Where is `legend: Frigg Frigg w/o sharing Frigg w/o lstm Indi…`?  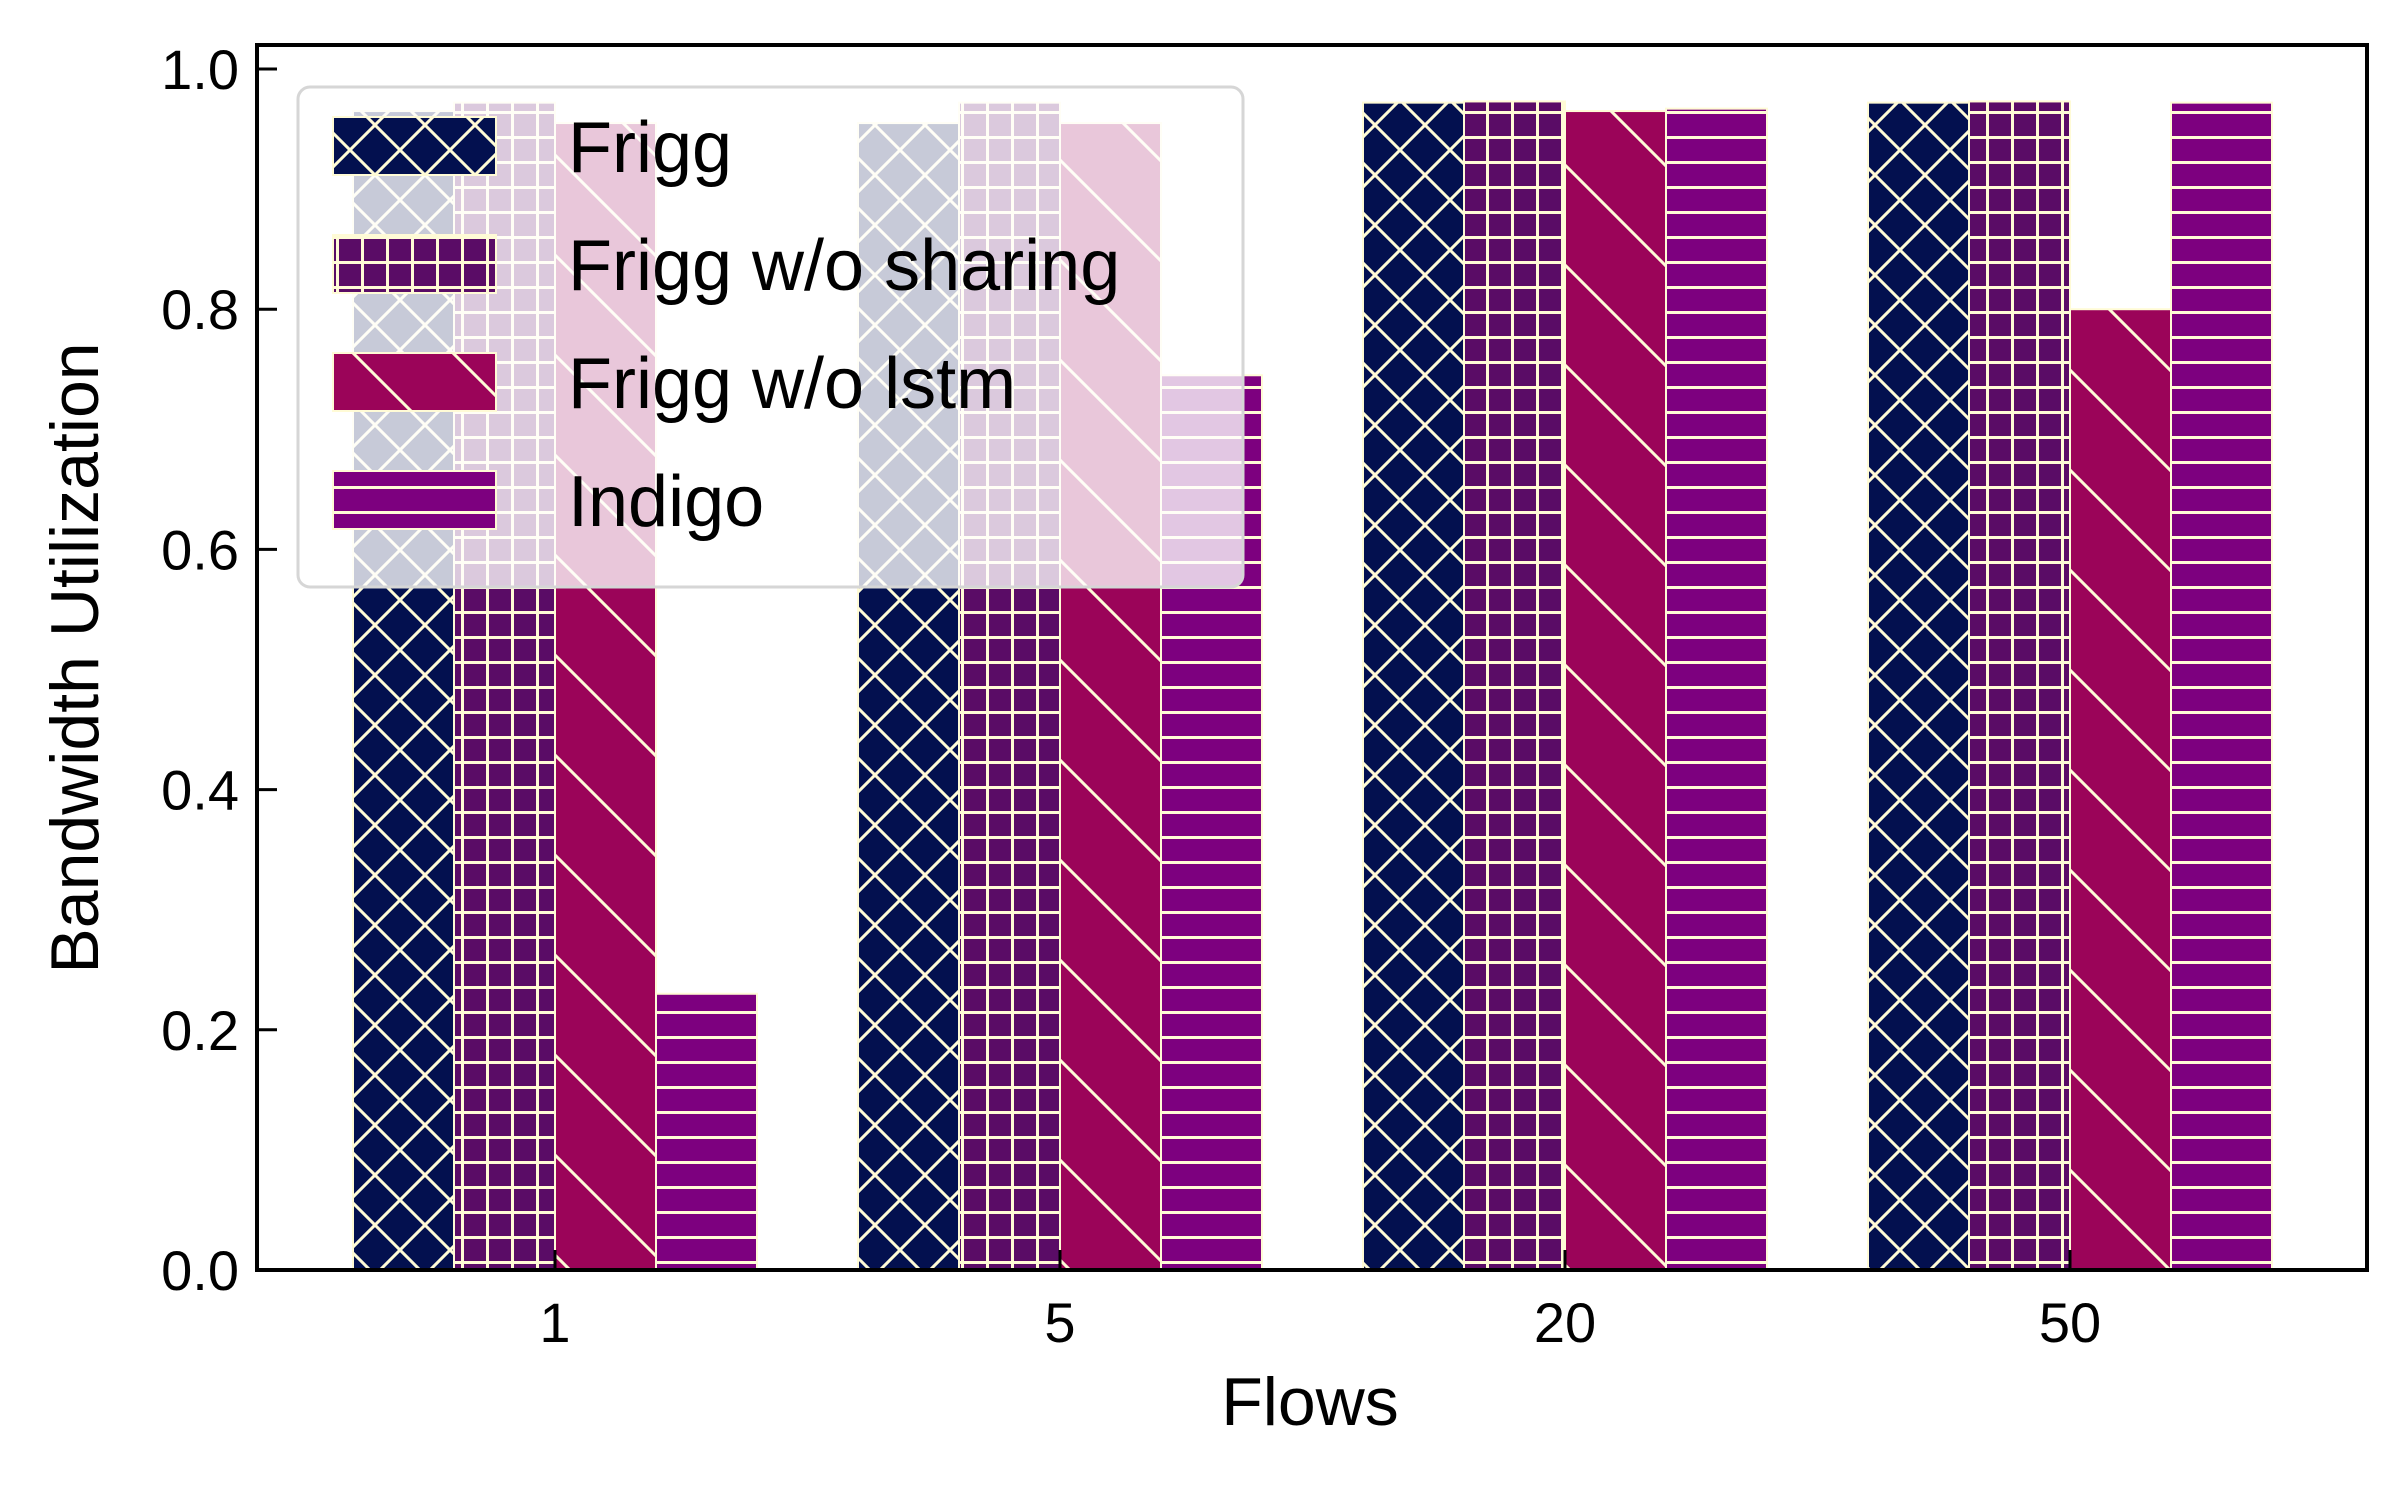 legend: Frigg Frigg w/o sharing Frigg w/o lstm Indi… is located at coordinates (770, 337).